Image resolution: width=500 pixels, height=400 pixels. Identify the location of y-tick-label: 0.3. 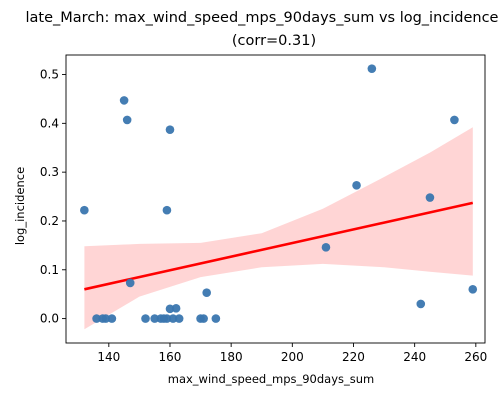
(49, 172).